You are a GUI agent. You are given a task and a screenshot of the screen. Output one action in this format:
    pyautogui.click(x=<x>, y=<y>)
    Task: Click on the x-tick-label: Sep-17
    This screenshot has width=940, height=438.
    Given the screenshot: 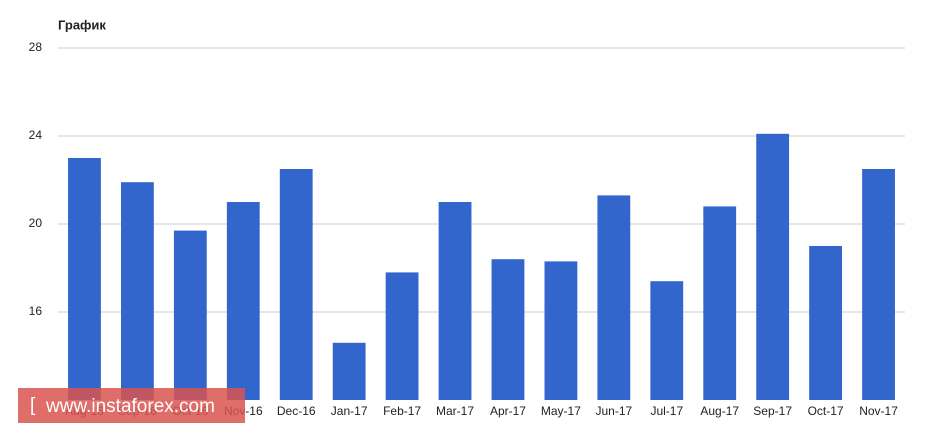 What is the action you would take?
    pyautogui.click(x=772, y=411)
    